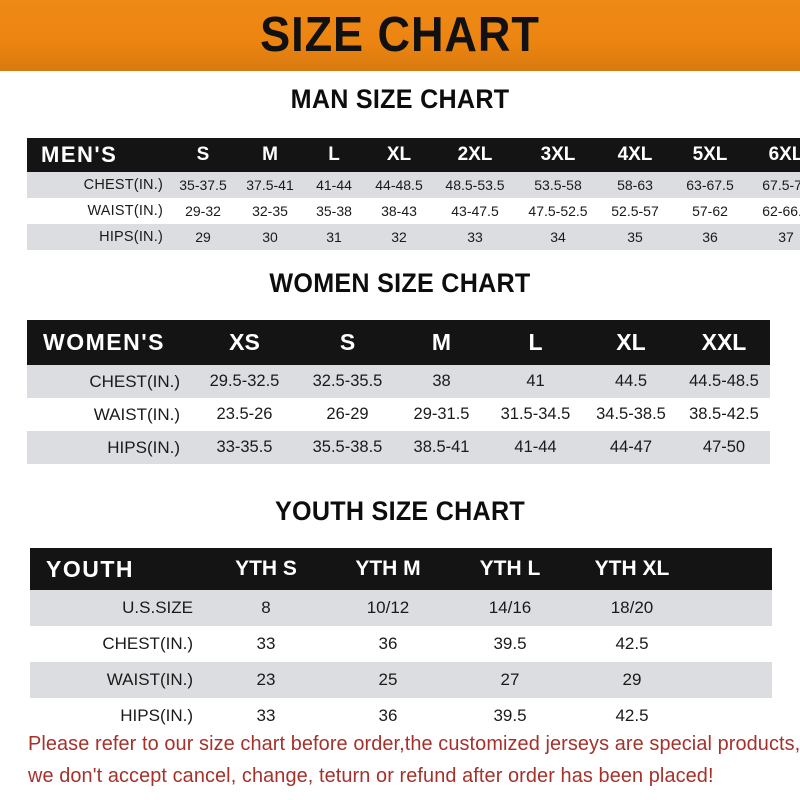 This screenshot has height=800, width=800. What do you see at coordinates (244, 342) in the screenshot?
I see `women-col-header: XS` at bounding box center [244, 342].